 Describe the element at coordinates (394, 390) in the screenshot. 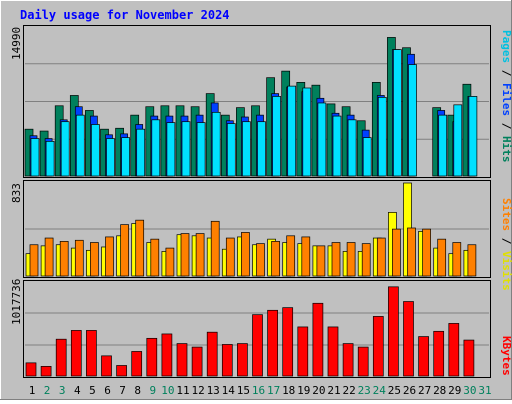

I see `day-label-25: 25` at that location.